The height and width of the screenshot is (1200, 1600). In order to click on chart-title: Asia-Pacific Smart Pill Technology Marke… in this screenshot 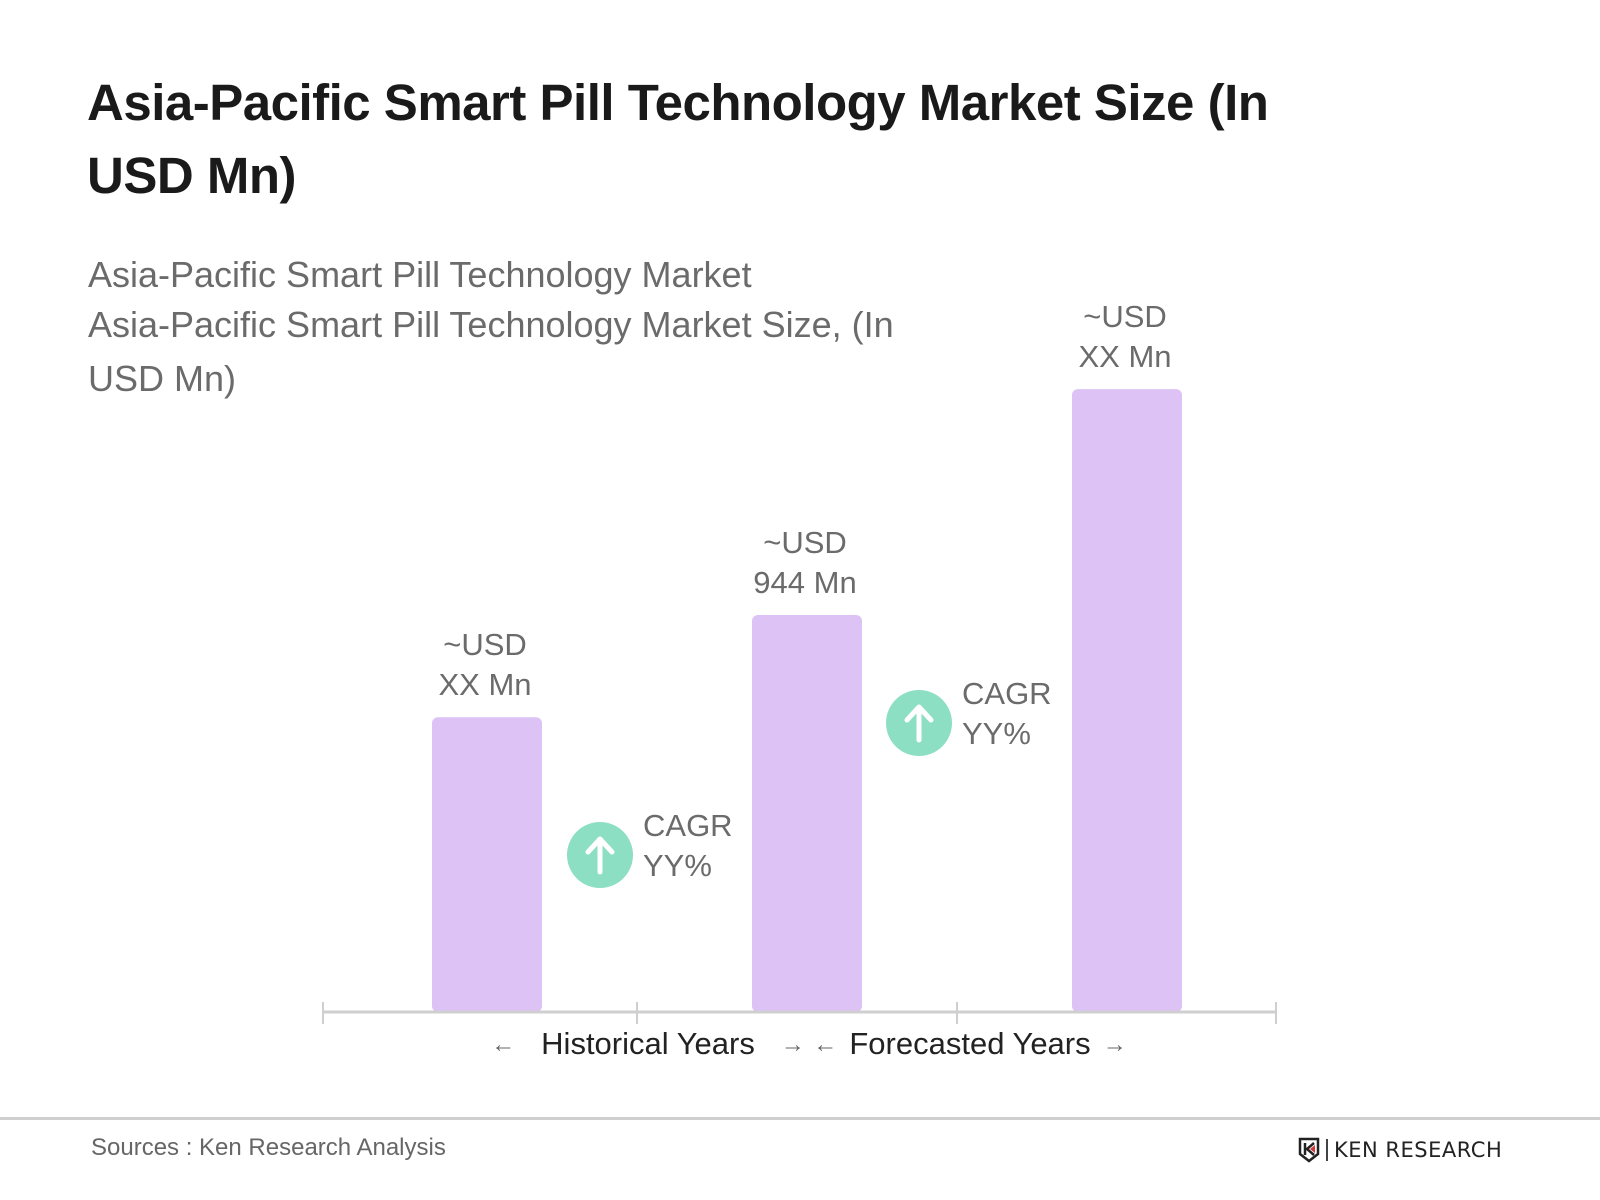, I will do `click(678, 139)`.